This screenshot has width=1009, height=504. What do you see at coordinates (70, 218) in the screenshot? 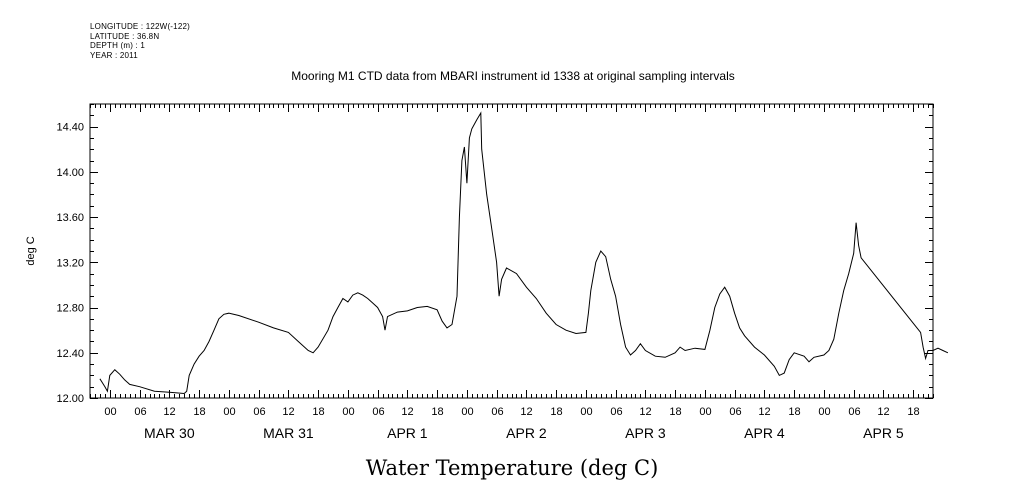
I see `y-tick-label: 13.60` at bounding box center [70, 218].